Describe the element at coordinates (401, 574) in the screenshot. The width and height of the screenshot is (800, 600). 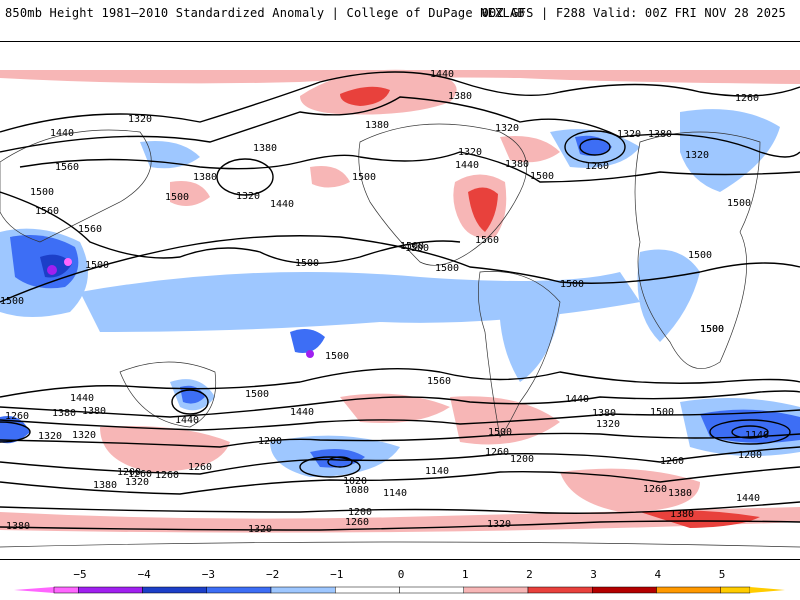
I see `colorbar-tick-label: 0` at that location.